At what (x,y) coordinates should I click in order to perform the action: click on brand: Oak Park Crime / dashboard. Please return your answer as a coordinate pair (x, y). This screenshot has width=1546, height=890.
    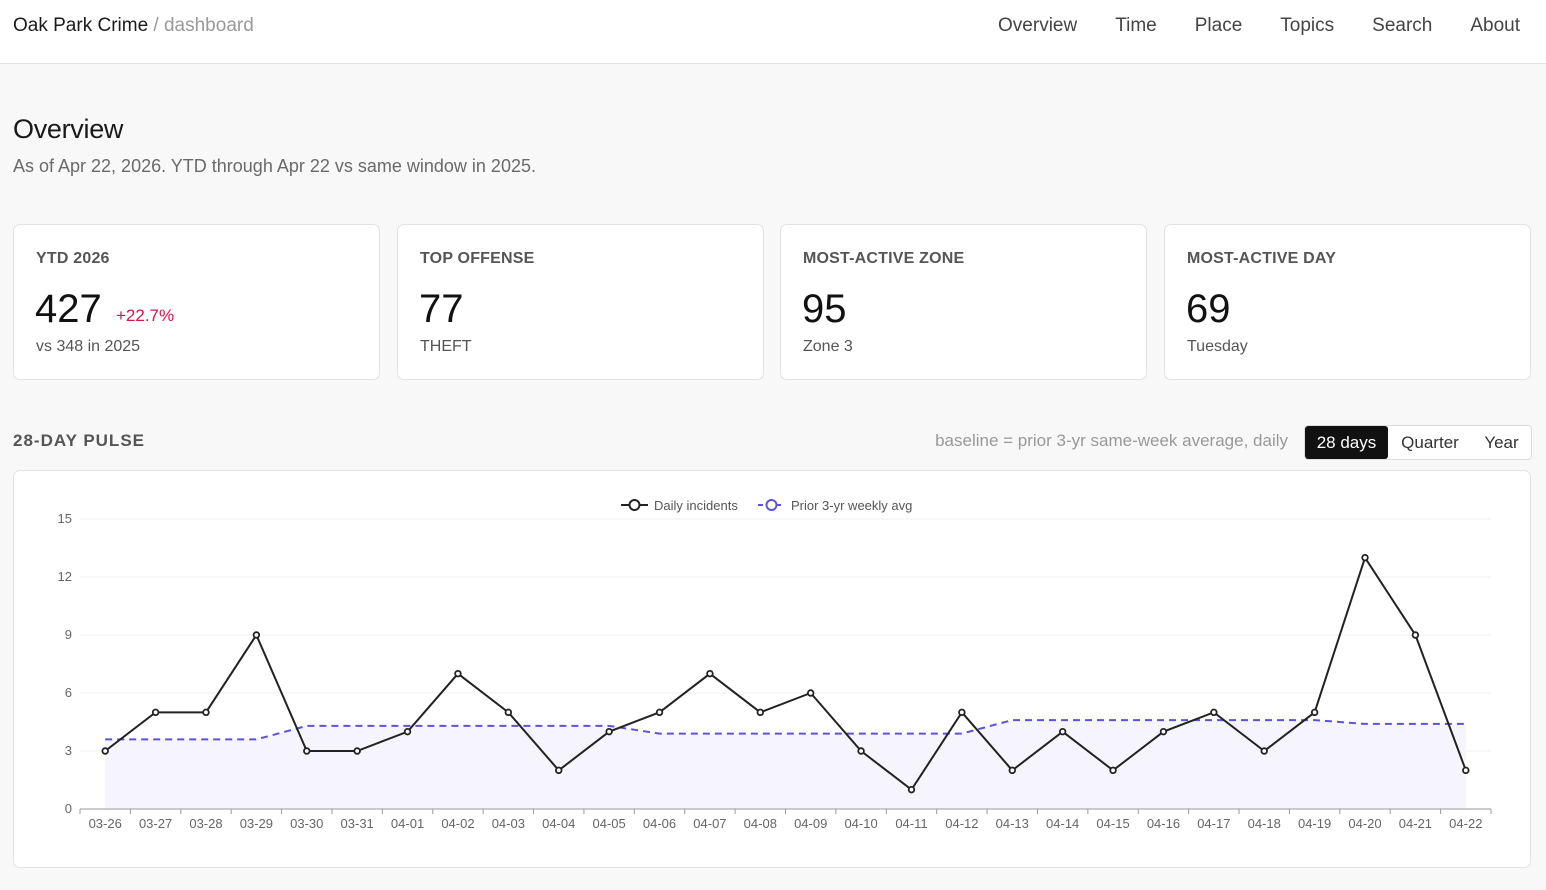
    Looking at the image, I should click on (133, 26).